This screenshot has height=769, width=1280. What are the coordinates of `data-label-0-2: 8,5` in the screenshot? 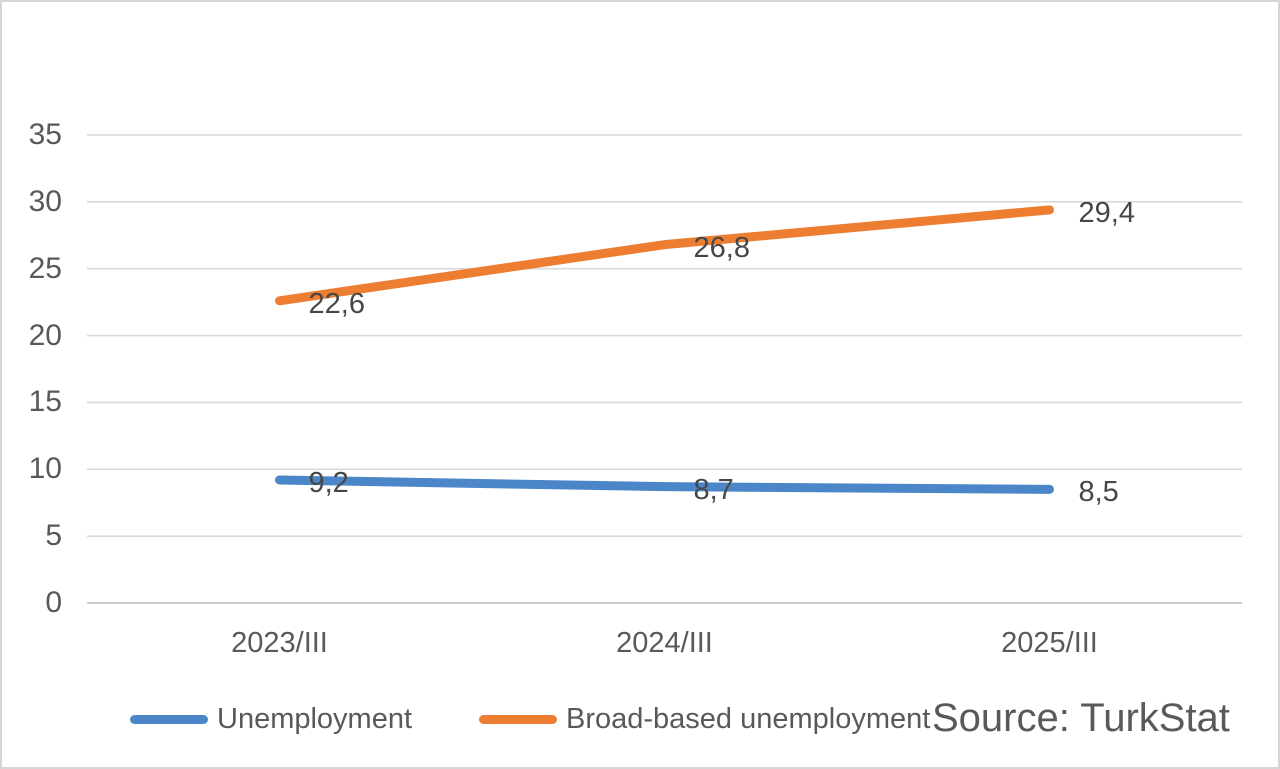 It's located at (1098, 492).